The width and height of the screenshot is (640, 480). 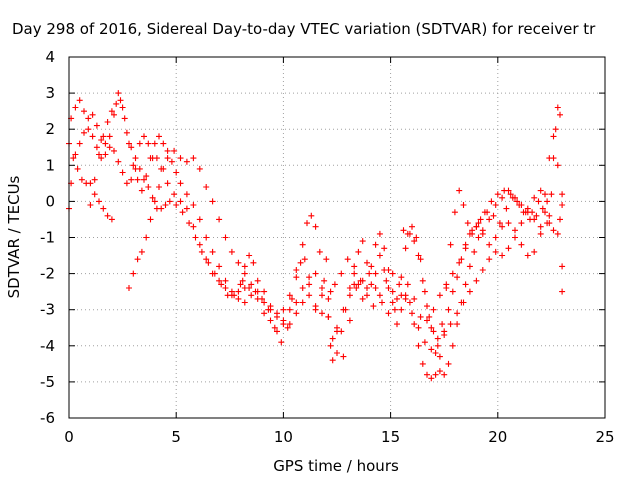 What do you see at coordinates (50, 201) in the screenshot?
I see `y-tick-label: 0` at bounding box center [50, 201].